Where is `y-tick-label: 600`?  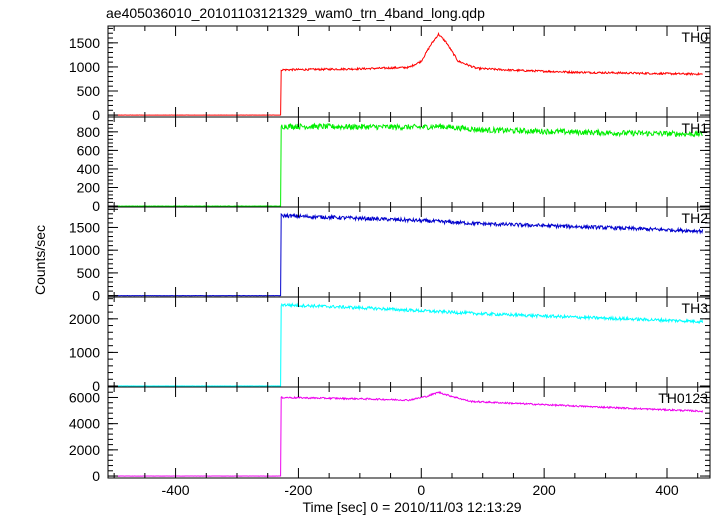 y-tick-label: 600 is located at coordinates (89, 150).